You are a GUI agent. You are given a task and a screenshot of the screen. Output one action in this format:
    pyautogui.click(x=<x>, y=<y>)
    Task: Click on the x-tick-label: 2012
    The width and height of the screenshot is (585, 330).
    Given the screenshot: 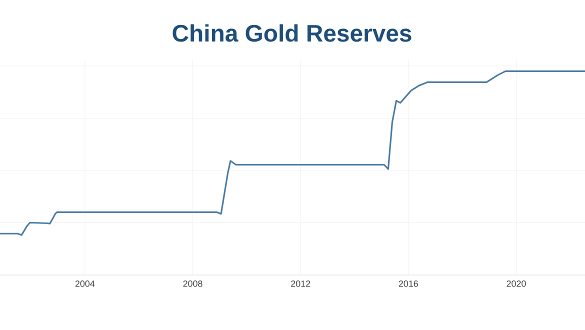 What is the action you would take?
    pyautogui.click(x=300, y=283)
    